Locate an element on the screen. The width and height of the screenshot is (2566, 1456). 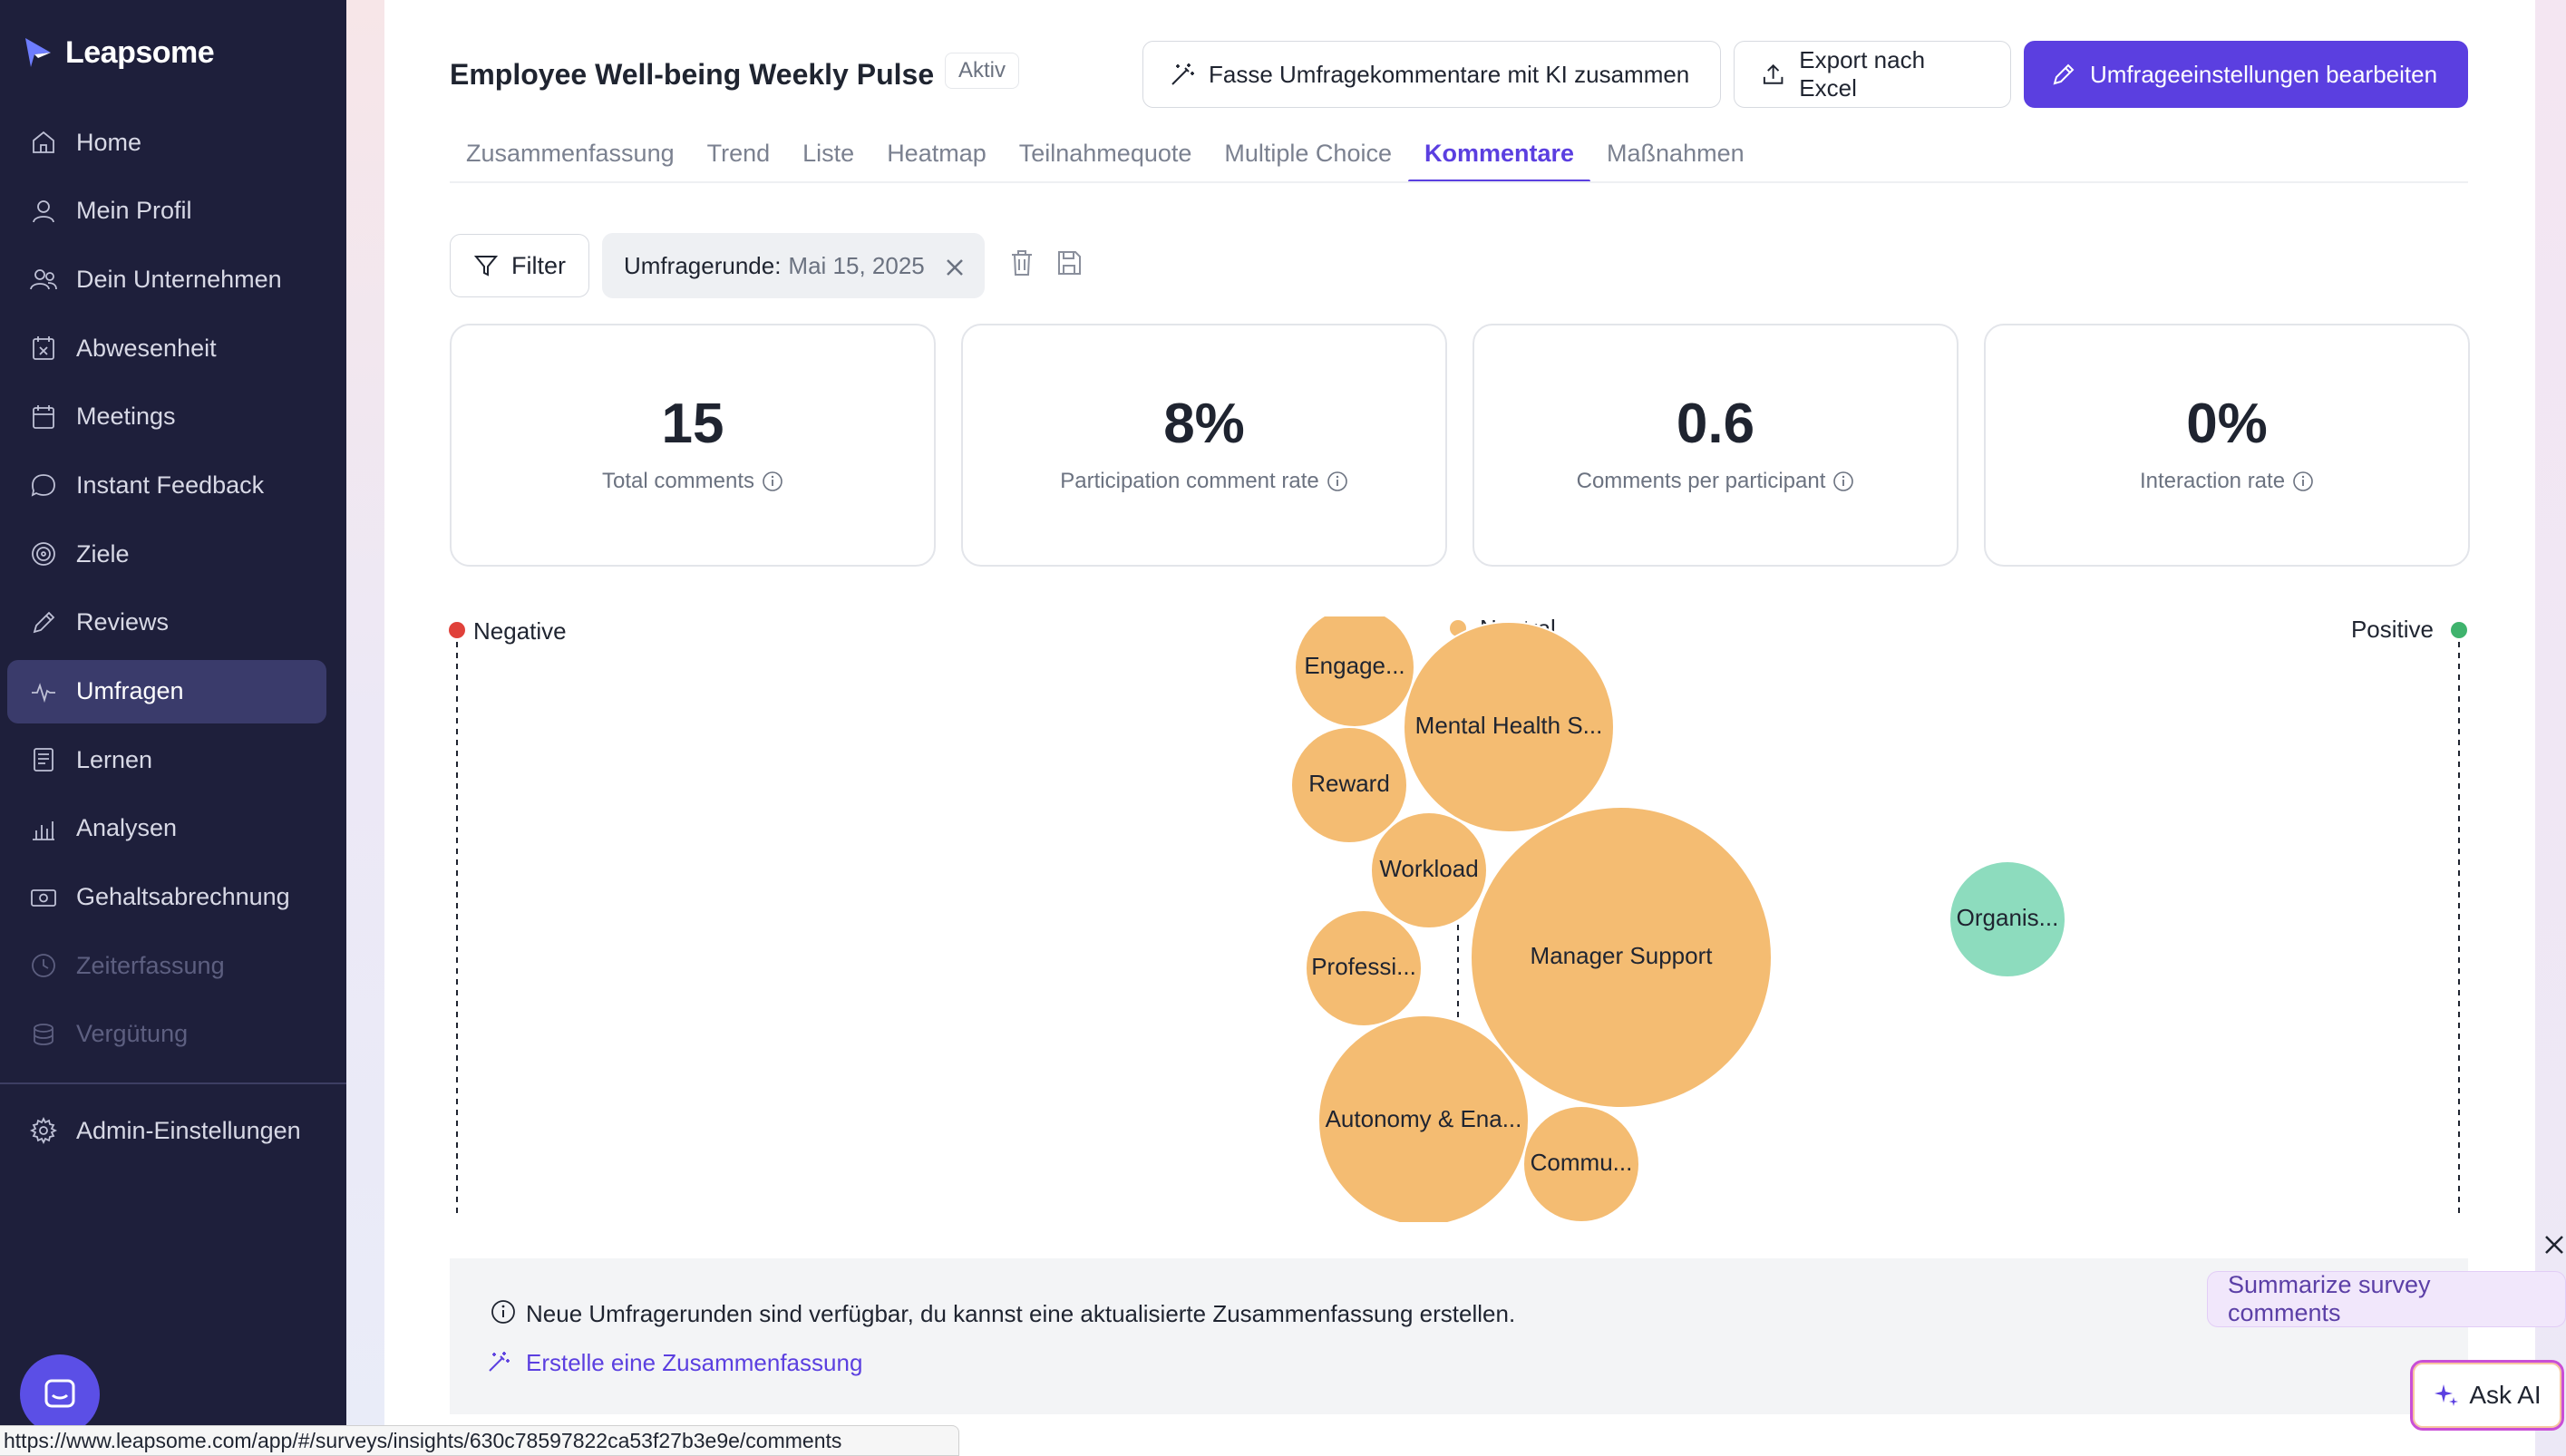
edit-survey-settings-button: Umfrageeinstellungen bearbeiten is located at coordinates (2246, 74).